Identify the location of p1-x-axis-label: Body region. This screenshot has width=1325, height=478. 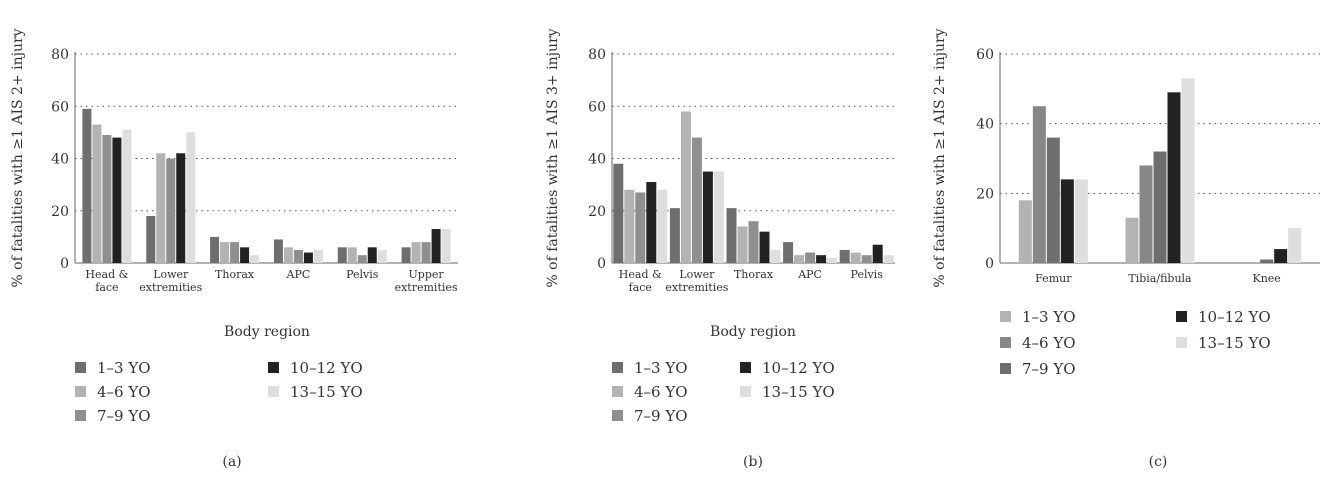
(753, 332).